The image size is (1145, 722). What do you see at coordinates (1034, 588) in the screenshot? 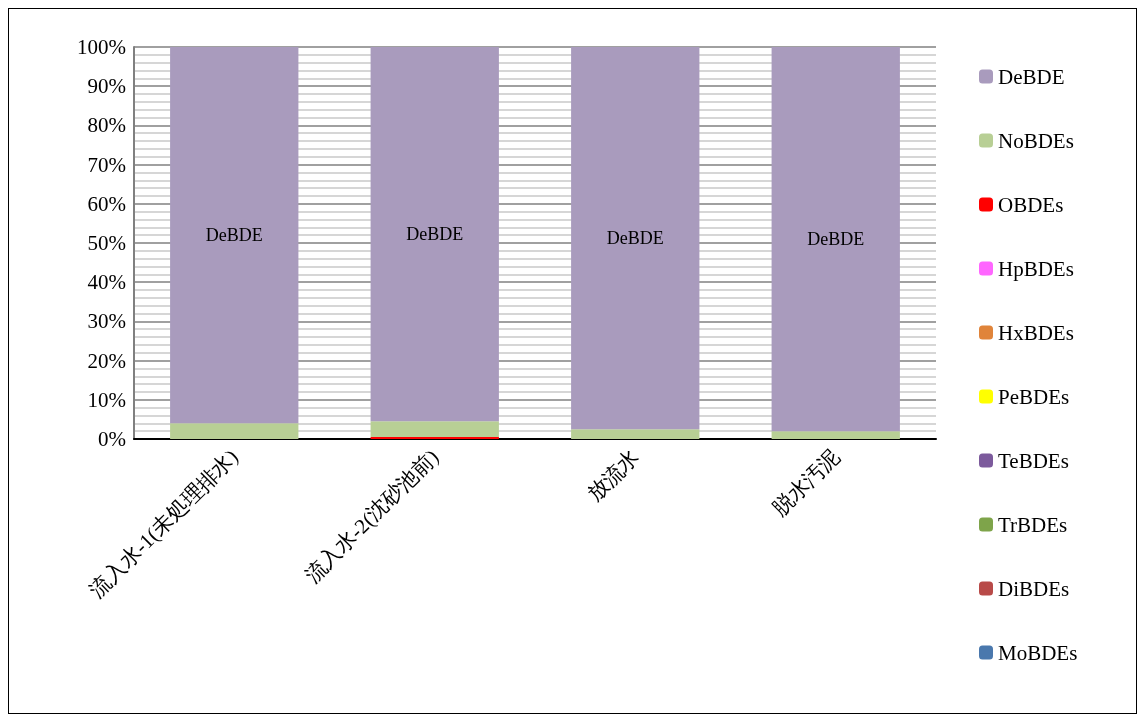
I see `legend-label: DiBDEs` at bounding box center [1034, 588].